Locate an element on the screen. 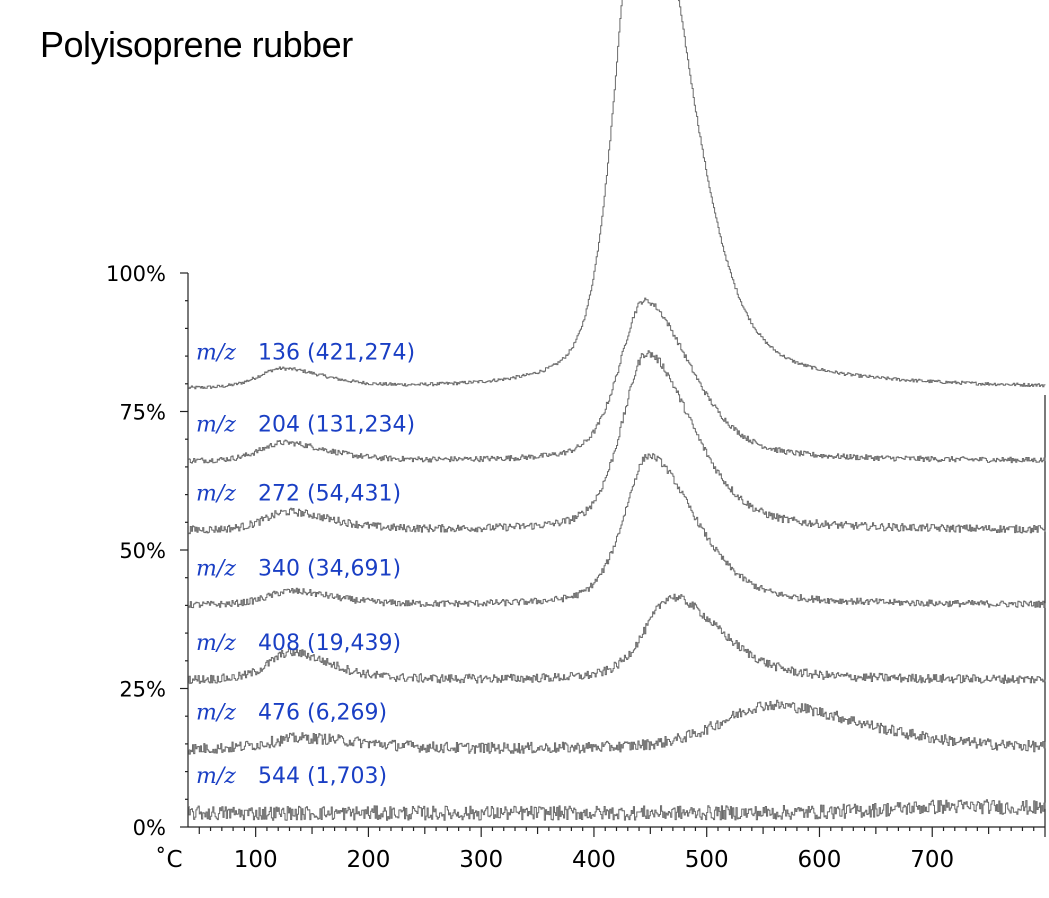 The width and height of the screenshot is (1049, 898). series-label-mz-544: m/z 544 (1,703) is located at coordinates (291, 776).